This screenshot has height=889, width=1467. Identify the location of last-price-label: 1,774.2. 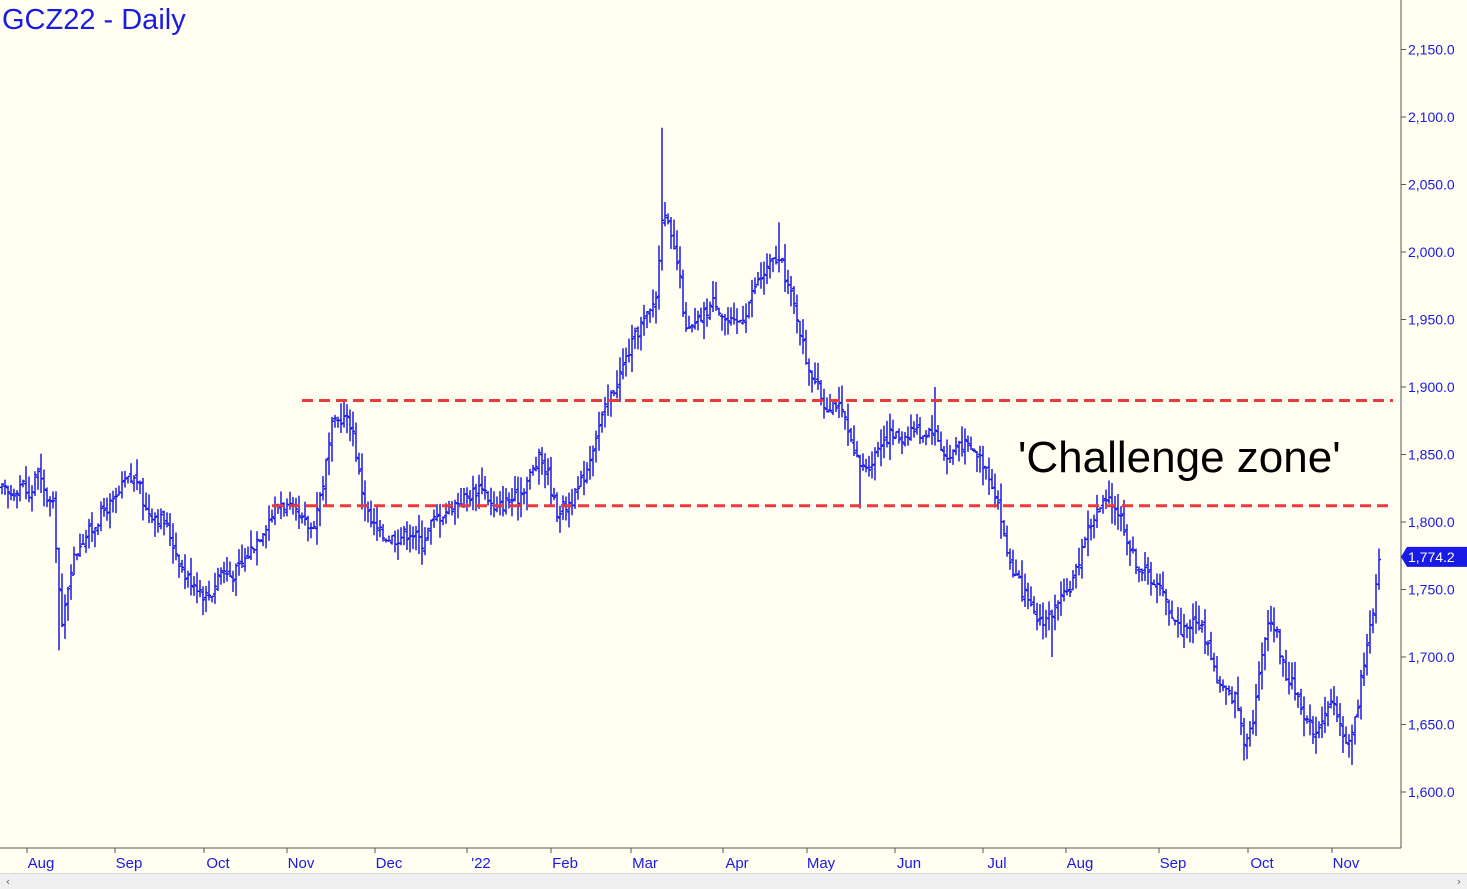
(1431, 557).